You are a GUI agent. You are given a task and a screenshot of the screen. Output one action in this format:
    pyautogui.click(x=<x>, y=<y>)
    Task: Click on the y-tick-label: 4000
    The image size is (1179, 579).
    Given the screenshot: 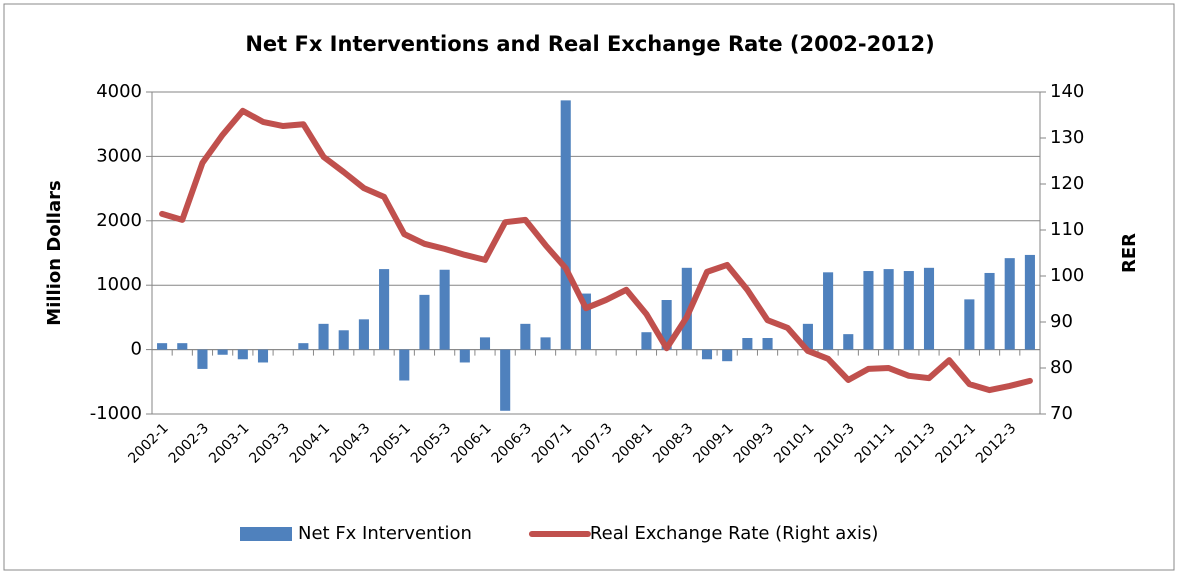 What is the action you would take?
    pyautogui.click(x=119, y=91)
    